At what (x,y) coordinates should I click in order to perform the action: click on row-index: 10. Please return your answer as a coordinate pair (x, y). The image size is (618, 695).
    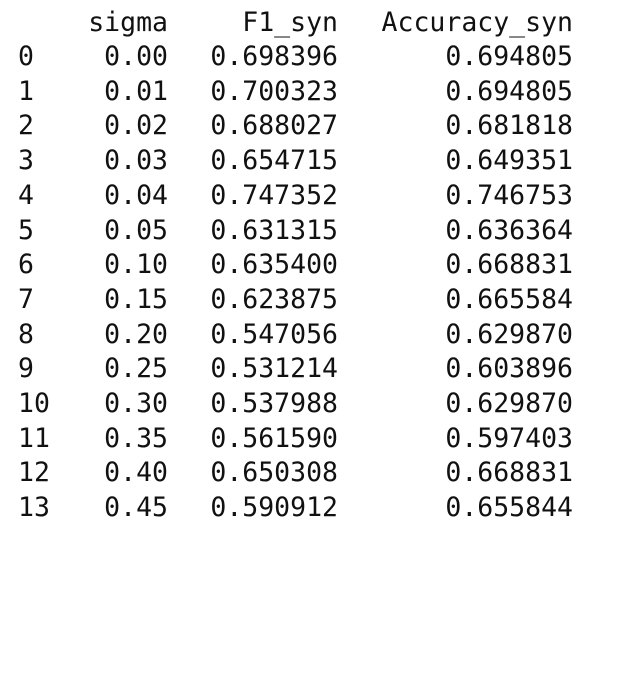
    Looking at the image, I should click on (34, 403).